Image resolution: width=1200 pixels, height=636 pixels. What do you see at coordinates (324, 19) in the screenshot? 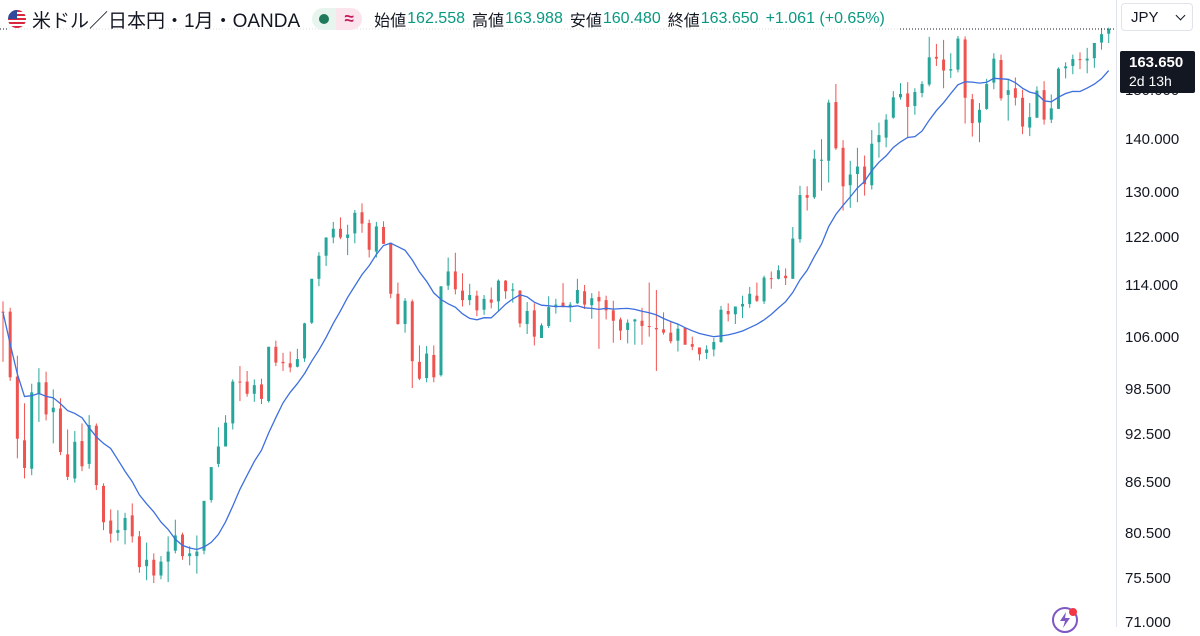
I see `status-dot-icon` at bounding box center [324, 19].